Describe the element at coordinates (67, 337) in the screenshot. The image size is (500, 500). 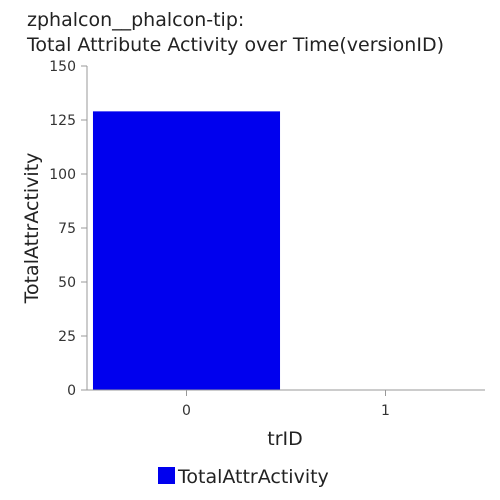
I see `y-tick-label: 25` at that location.